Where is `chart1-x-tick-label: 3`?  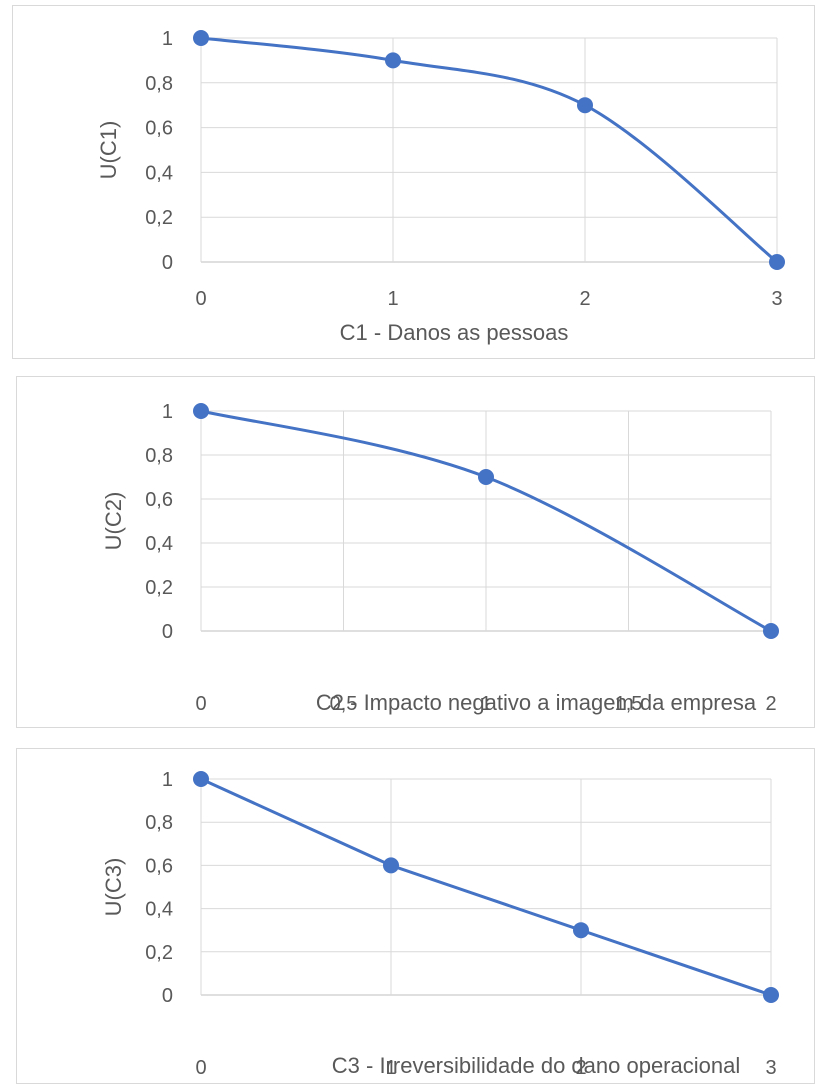
chart1-x-tick-label: 3 is located at coordinates (776, 299).